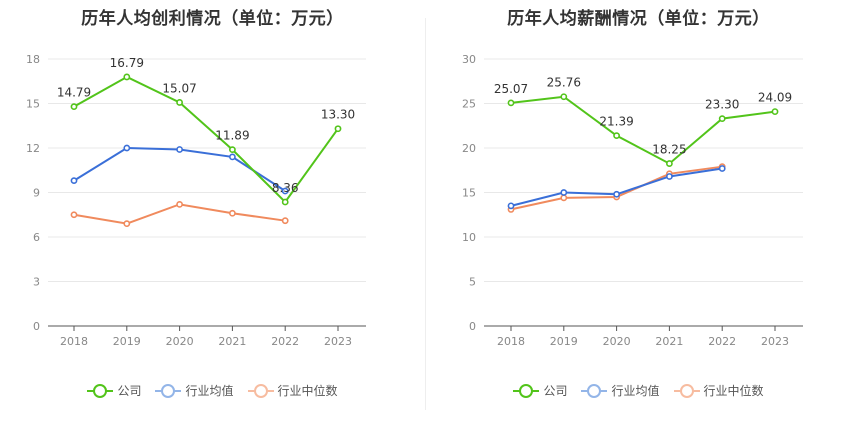 This screenshot has height=437, width=850. I want to click on data-label: 8.36, so click(285, 188).